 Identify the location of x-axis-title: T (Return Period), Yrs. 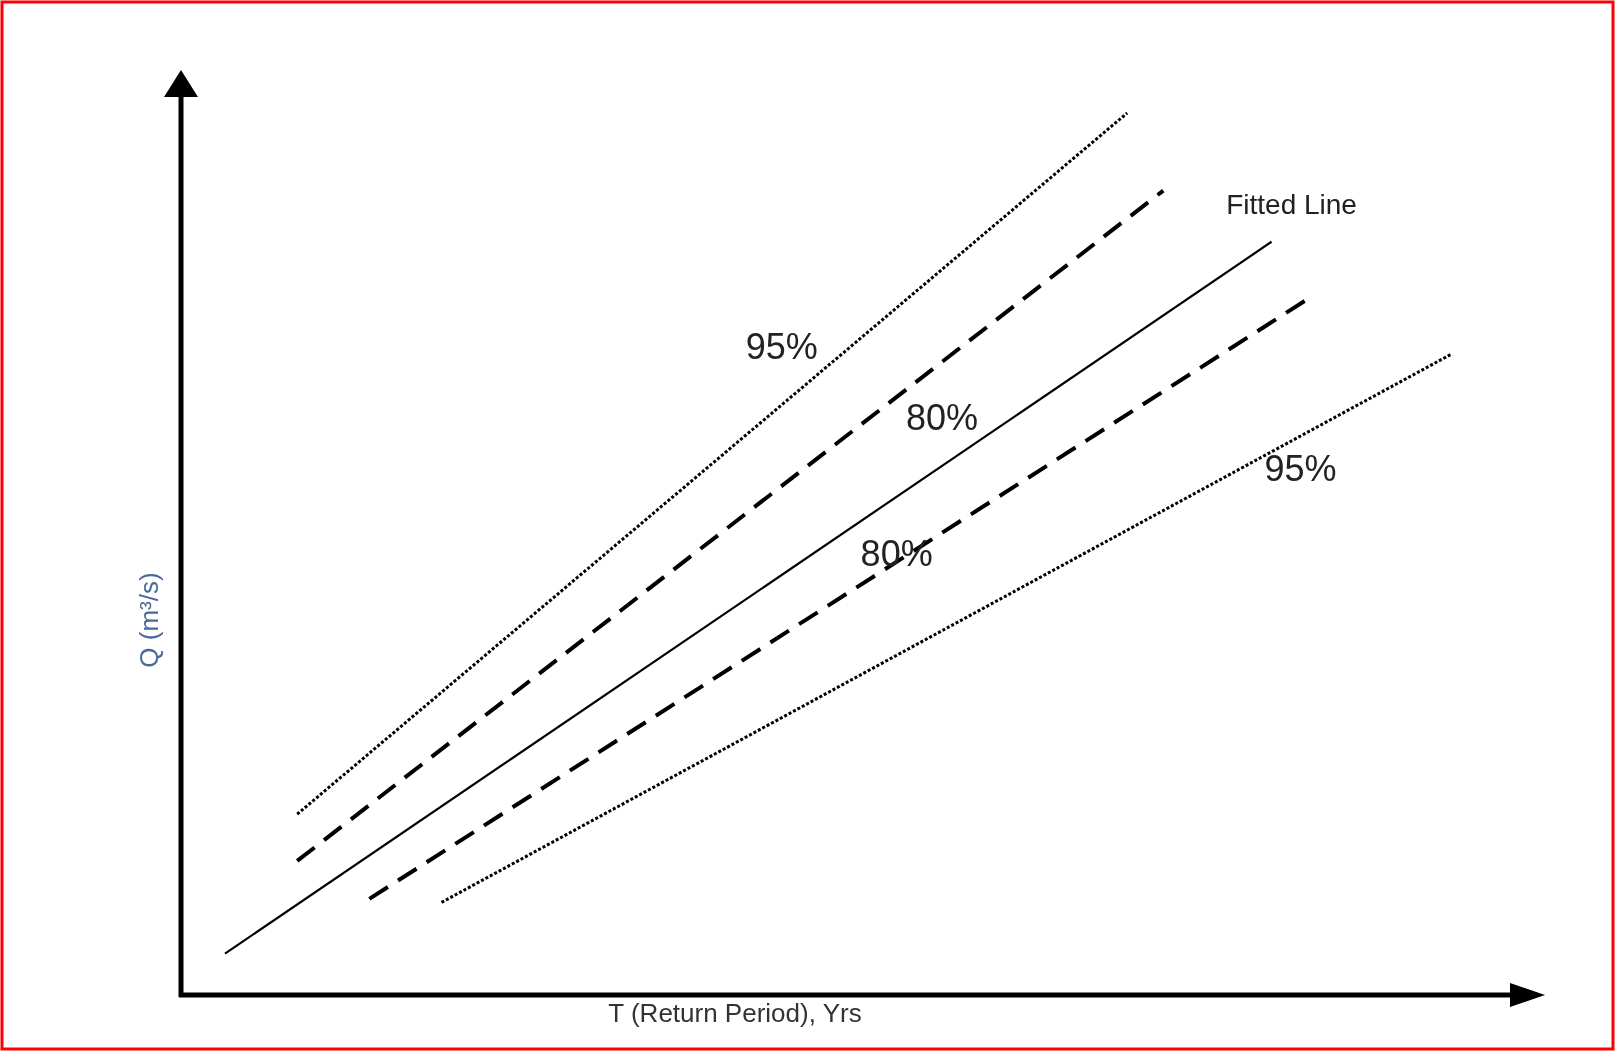
(735, 1013).